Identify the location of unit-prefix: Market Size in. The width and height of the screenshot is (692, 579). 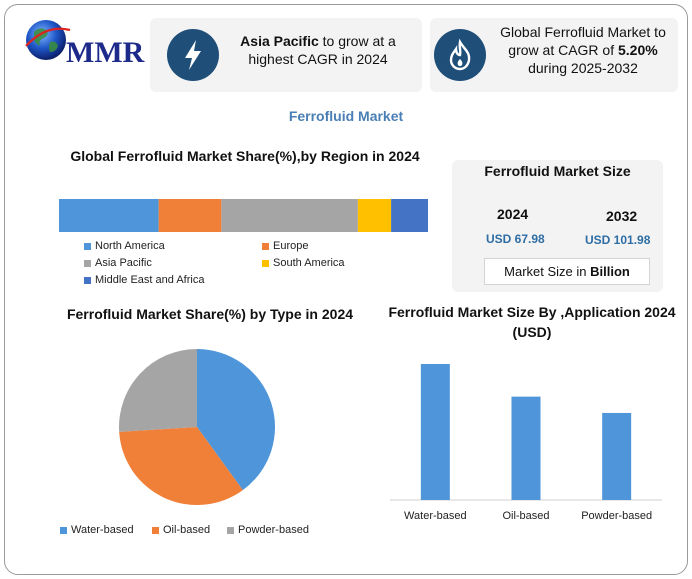
(547, 271).